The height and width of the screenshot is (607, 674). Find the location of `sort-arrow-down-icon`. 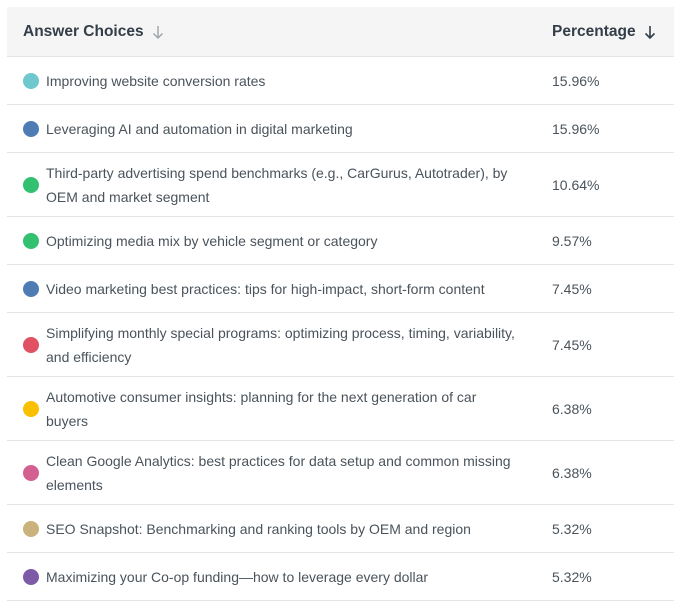

sort-arrow-down-icon is located at coordinates (158, 32).